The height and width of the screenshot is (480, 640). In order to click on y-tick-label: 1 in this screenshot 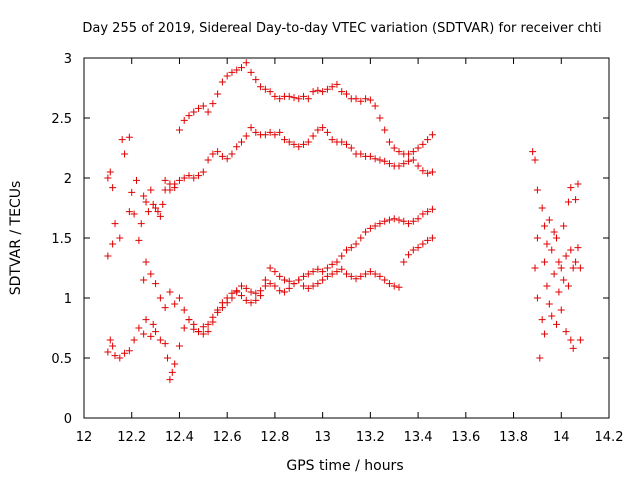, I will do `click(68, 299)`.